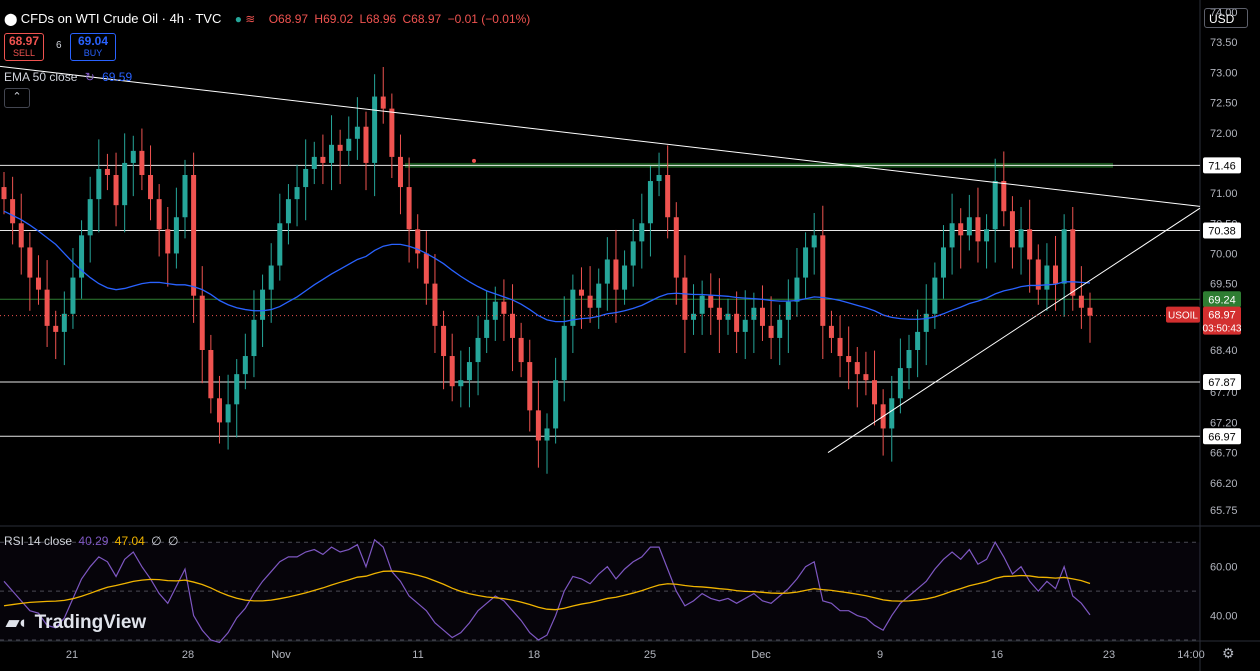 Image resolution: width=1260 pixels, height=671 pixels. What do you see at coordinates (1224, 511) in the screenshot?
I see `price-tick-label-16: 65.75` at bounding box center [1224, 511].